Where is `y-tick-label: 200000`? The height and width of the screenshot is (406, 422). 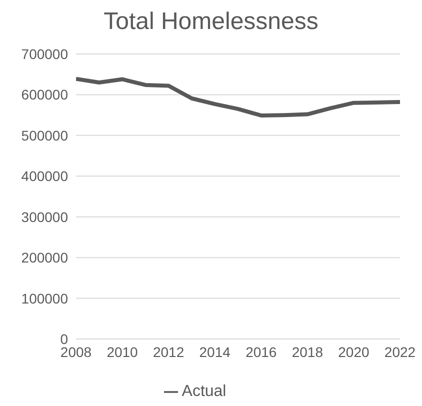 y-tick-label: 200000 is located at coordinates (44, 258).